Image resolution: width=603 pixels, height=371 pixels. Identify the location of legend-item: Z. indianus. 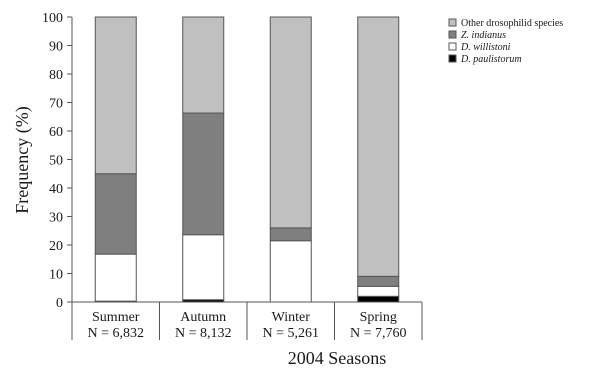
(477, 35).